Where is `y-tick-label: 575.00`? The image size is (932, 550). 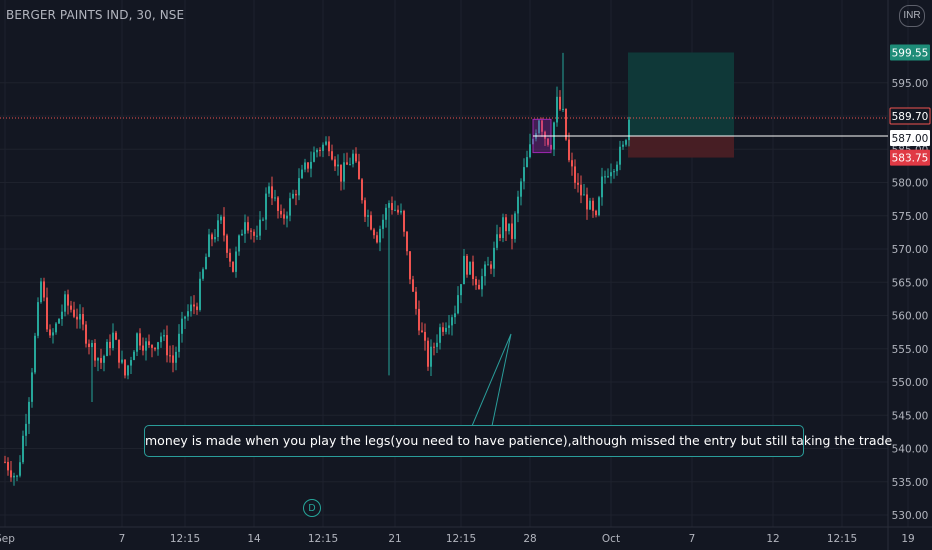 y-tick-label: 575.00 is located at coordinates (910, 217).